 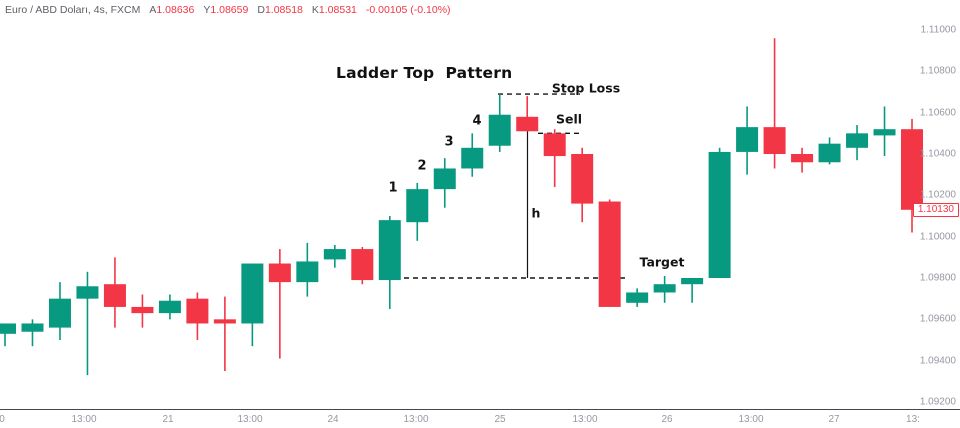 What do you see at coordinates (315, 10) in the screenshot?
I see `legend-ohlc-key: K` at bounding box center [315, 10].